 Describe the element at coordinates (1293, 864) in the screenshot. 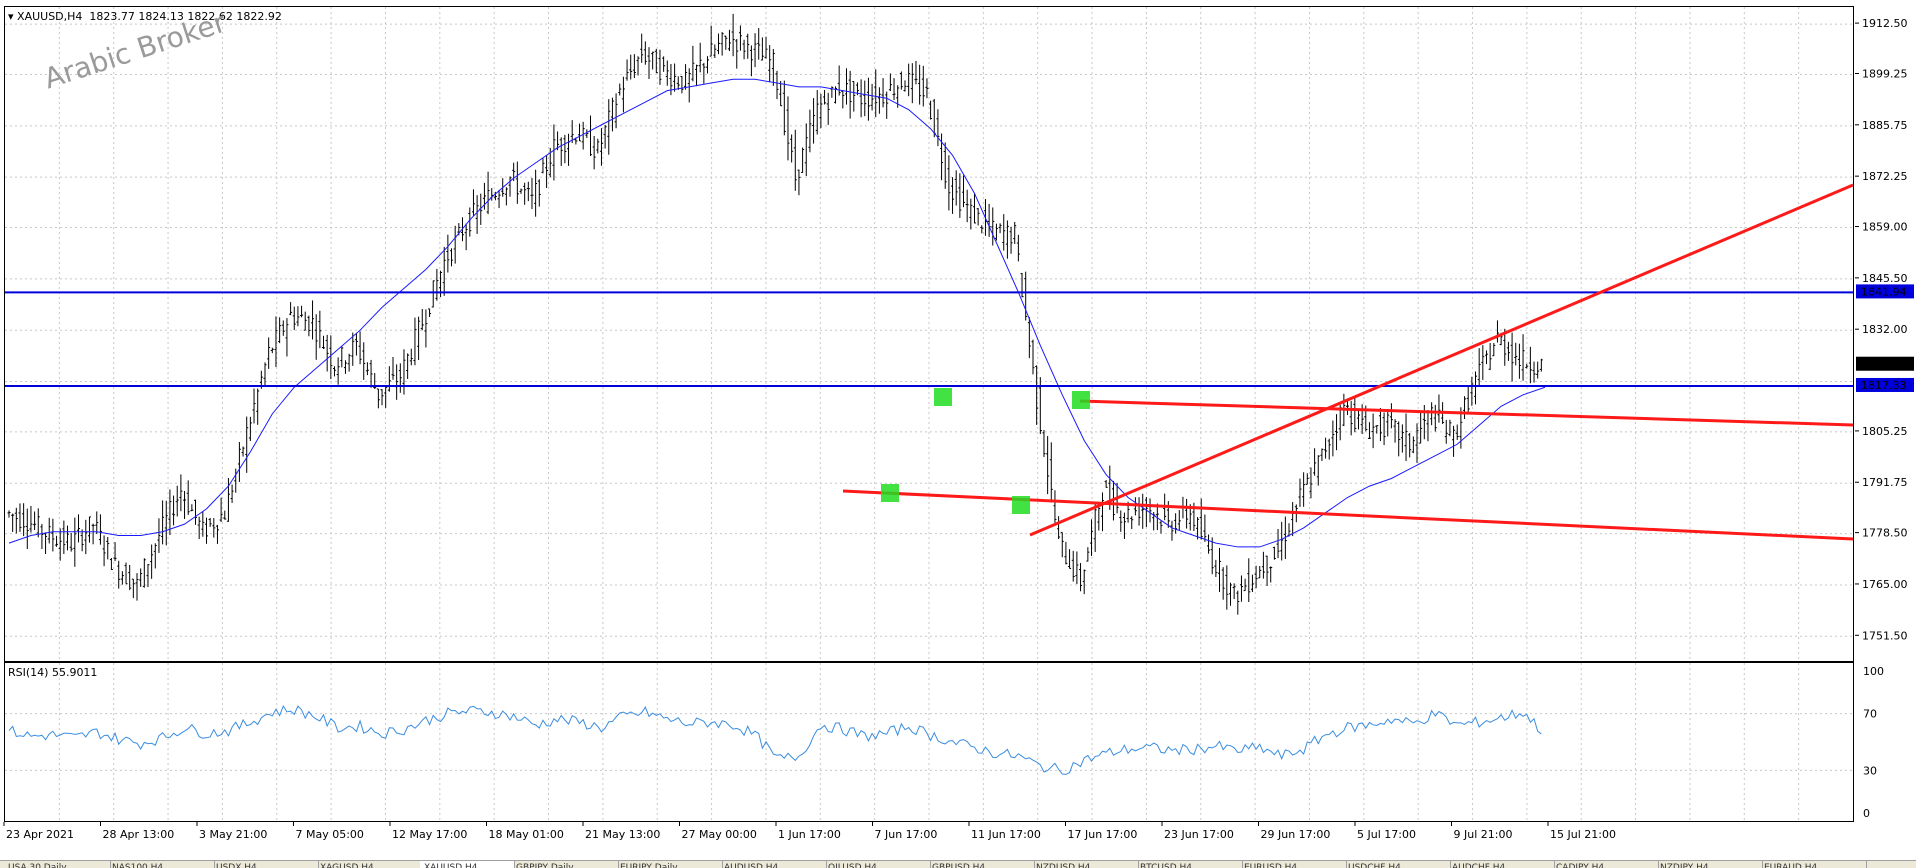

I see `chart-tab: EURUSD,H4` at that location.